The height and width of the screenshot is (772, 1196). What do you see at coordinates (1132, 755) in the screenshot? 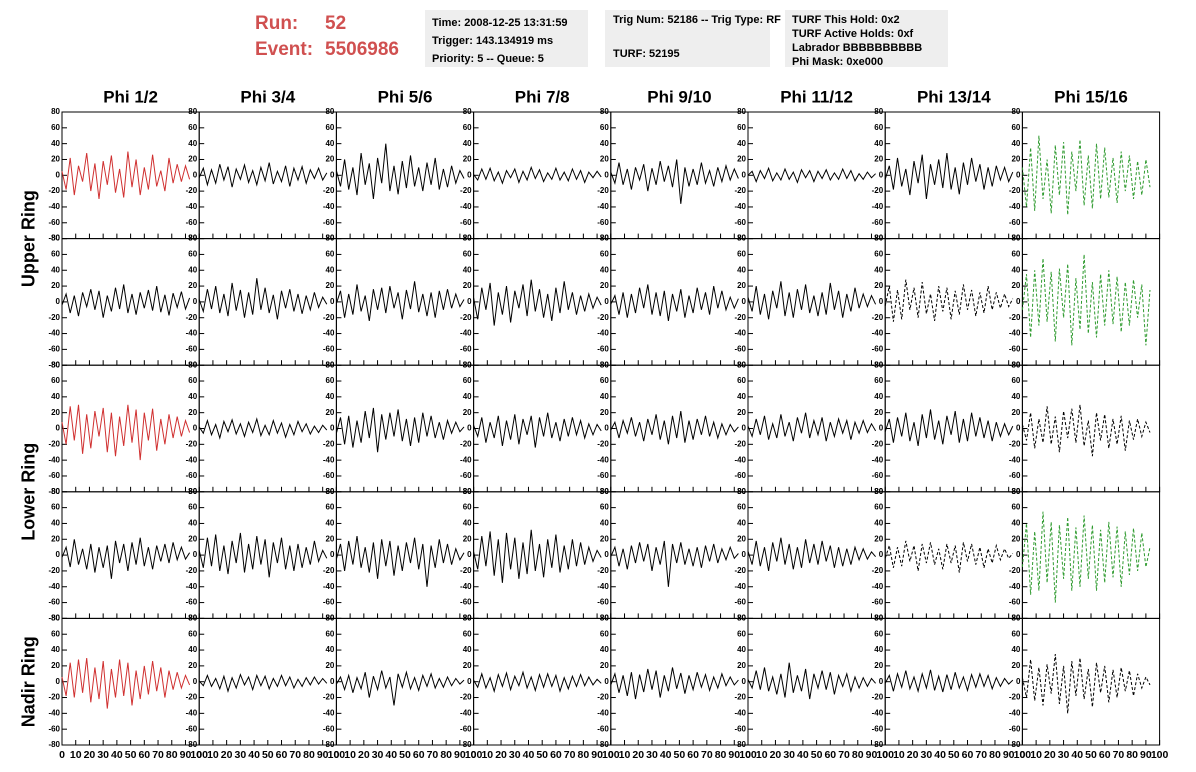
I see `x-tick-label: 80` at bounding box center [1132, 755].